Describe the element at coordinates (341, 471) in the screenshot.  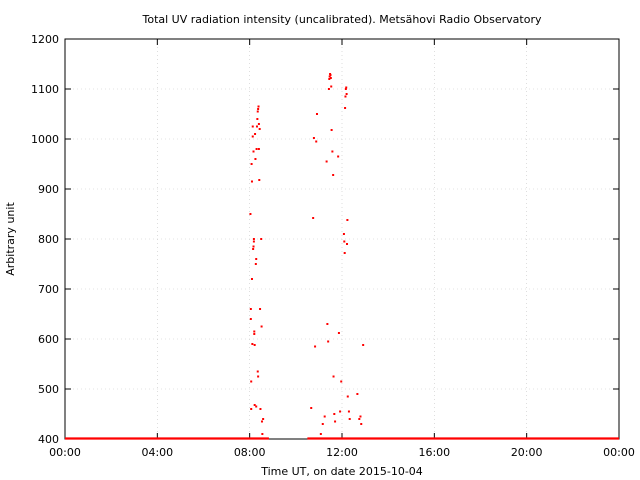
I see `x-axis-title: Time UT, on date 2015-10-04` at that location.